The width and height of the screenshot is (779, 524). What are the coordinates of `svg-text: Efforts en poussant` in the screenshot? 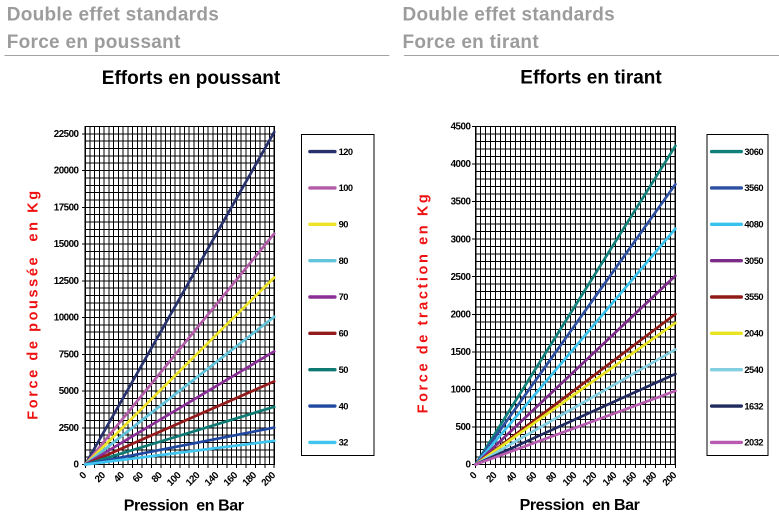 It's located at (191, 78).